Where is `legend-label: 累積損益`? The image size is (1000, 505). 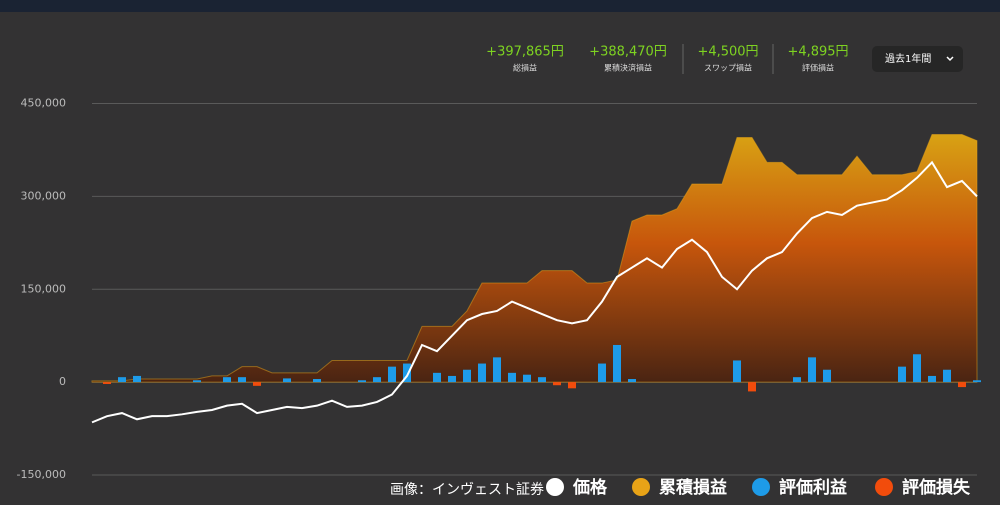
legend-label: 累積損益 is located at coordinates (693, 487).